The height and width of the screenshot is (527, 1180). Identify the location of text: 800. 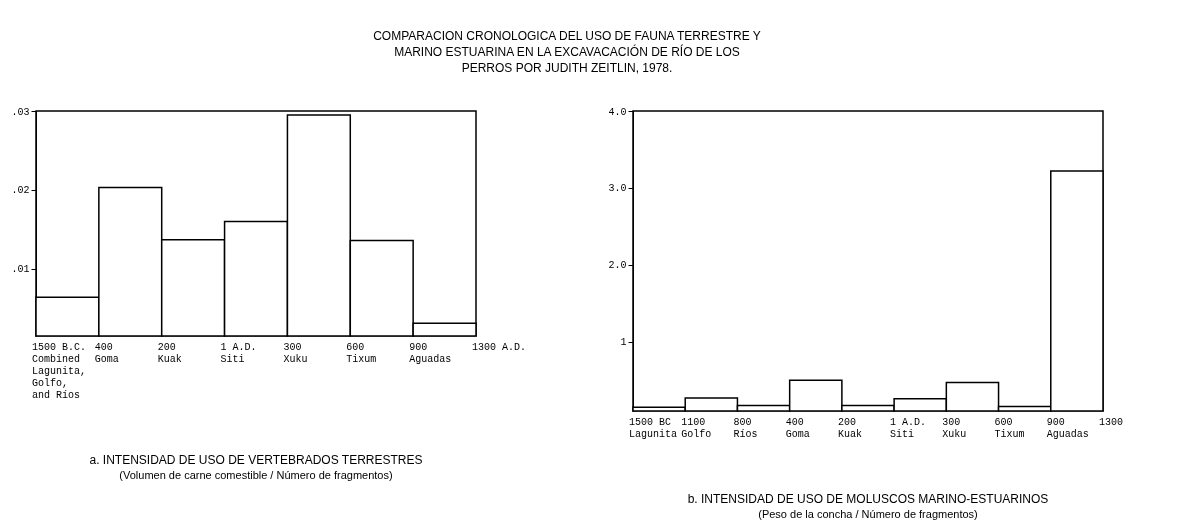
(742, 422).